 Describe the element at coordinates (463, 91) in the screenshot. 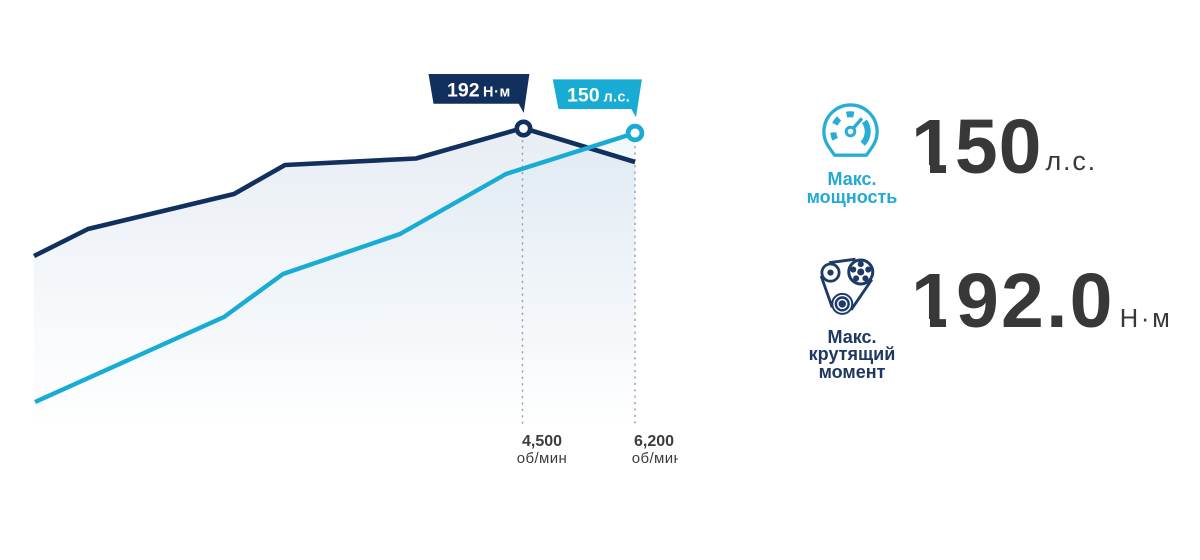

I see `svg-text: 192` at that location.